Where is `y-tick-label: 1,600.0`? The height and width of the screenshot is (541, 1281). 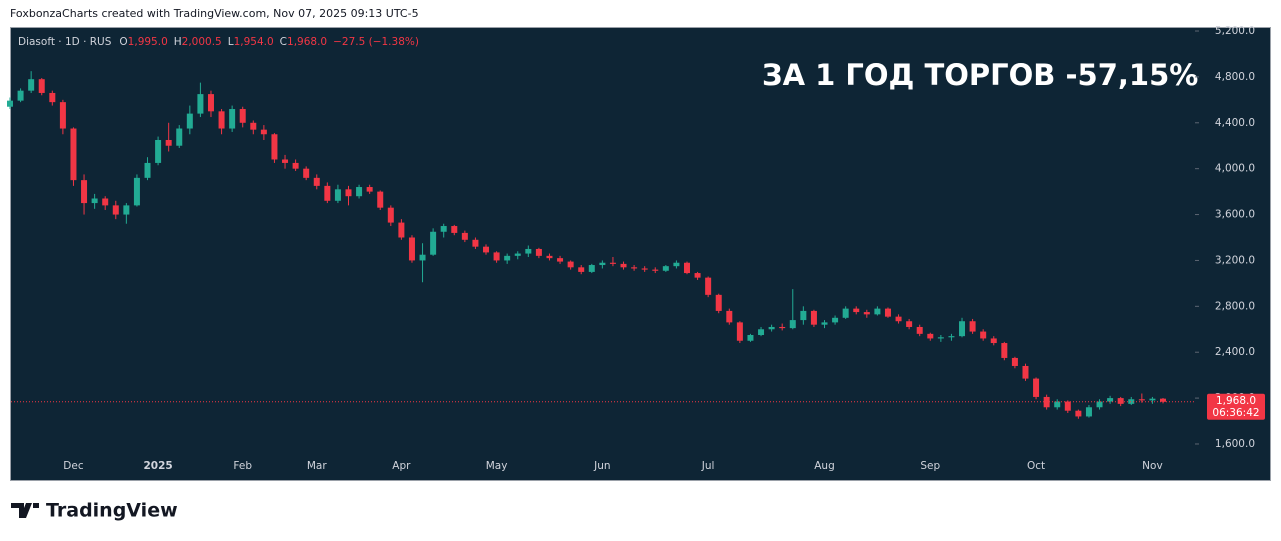 y-tick-label: 1,600.0 is located at coordinates (1235, 444).